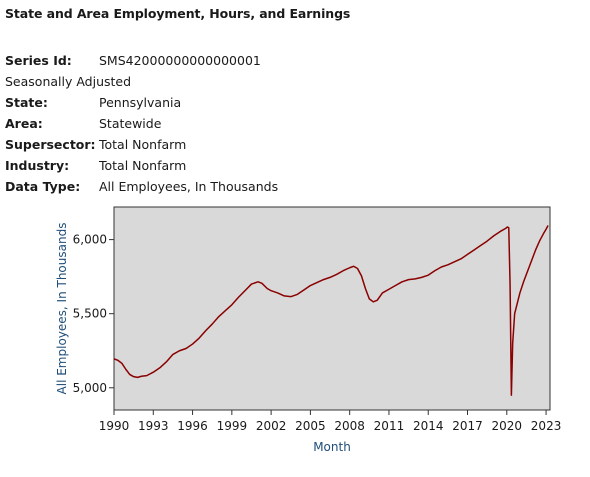  What do you see at coordinates (140, 102) in the screenshot?
I see `state-value: Pennsylvania` at bounding box center [140, 102].